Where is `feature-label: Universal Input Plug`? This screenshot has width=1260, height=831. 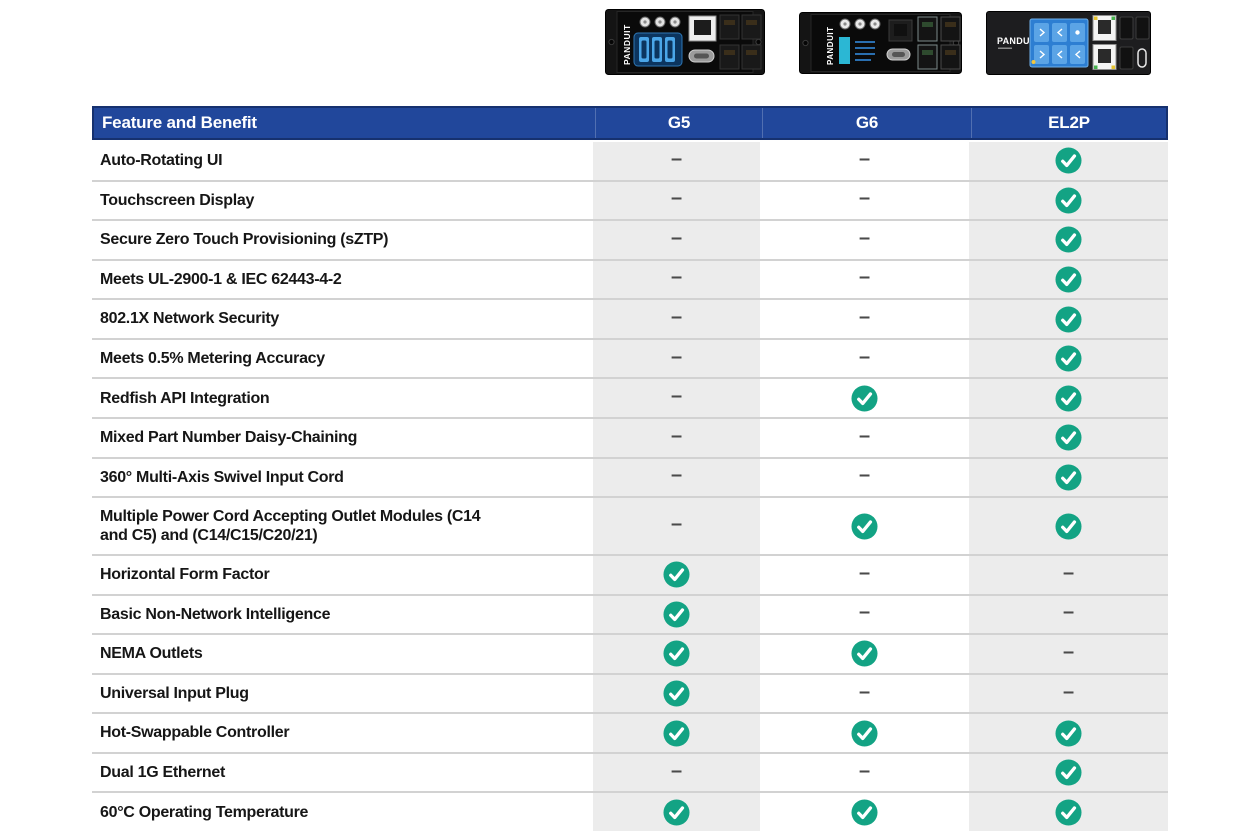
feature-label: Universal Input Plug is located at coordinates (342, 693).